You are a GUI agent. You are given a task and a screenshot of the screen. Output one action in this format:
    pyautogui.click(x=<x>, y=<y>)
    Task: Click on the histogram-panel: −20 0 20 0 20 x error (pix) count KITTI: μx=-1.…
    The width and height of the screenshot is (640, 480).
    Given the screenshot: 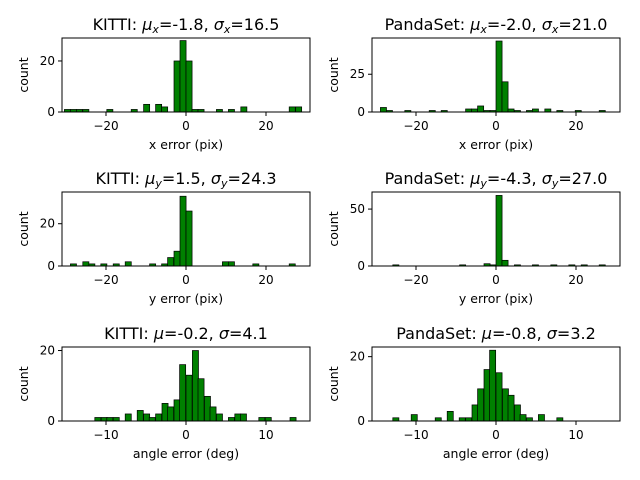 What is the action you would take?
    pyautogui.click(x=163, y=83)
    